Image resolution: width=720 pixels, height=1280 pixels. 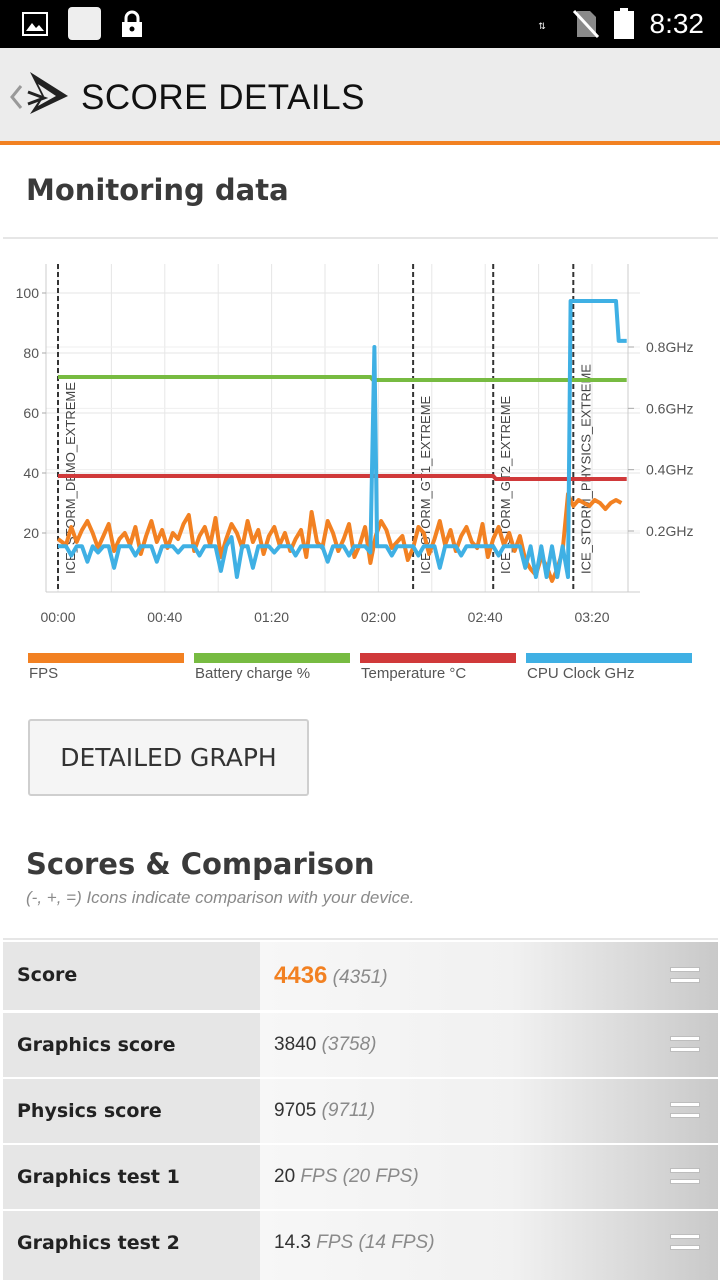 I want to click on table-row: Graphics test 2 14.3 FPS (14 FPS), so click(x=360, y=1245).